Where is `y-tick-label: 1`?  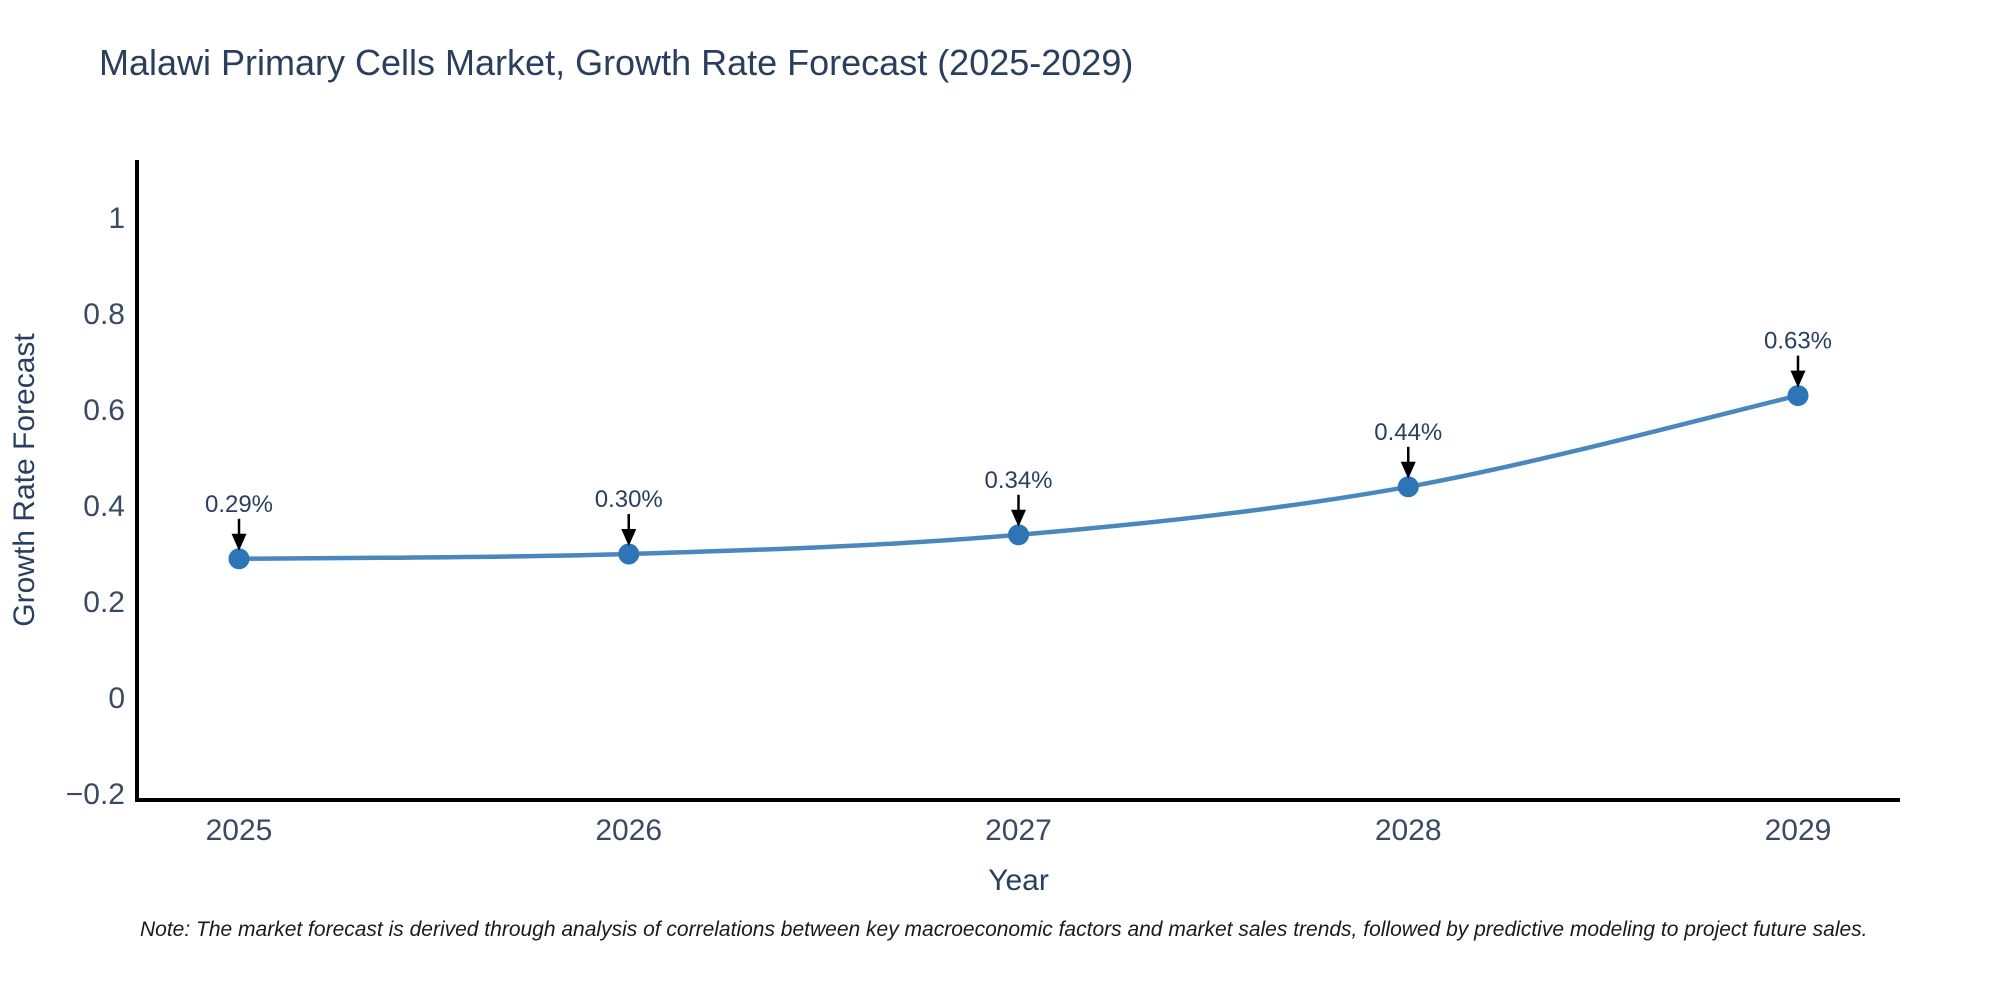 y-tick-label: 1 is located at coordinates (116, 218).